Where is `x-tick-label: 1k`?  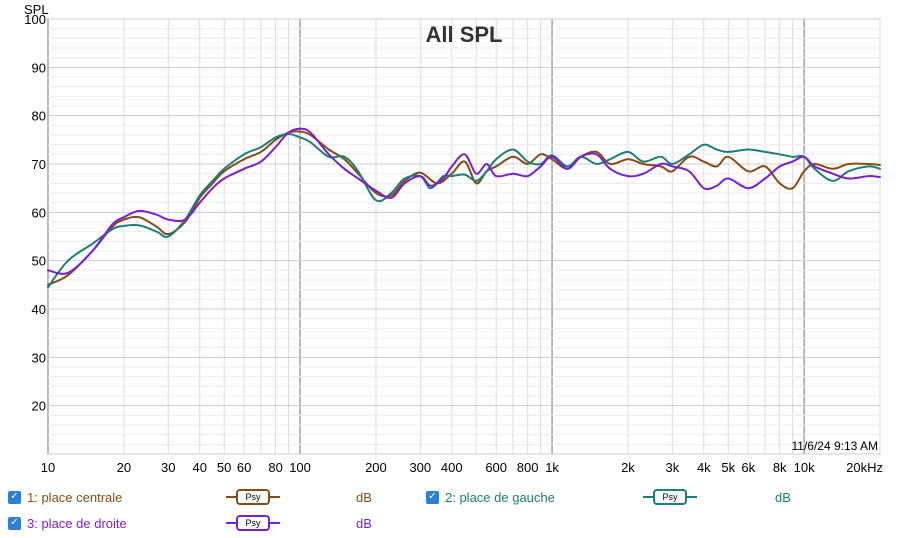
x-tick-label: 1k is located at coordinates (552, 467).